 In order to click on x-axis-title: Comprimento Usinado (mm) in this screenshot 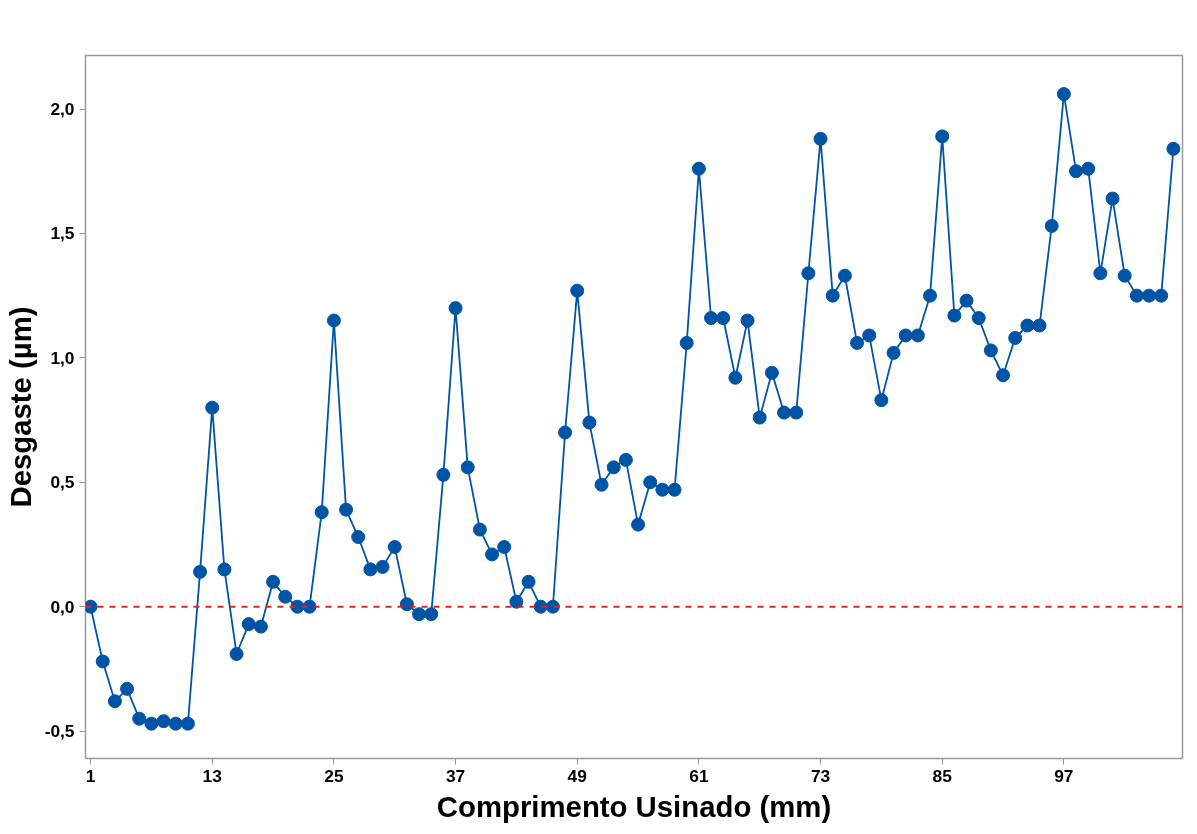, I will do `click(634, 806)`.